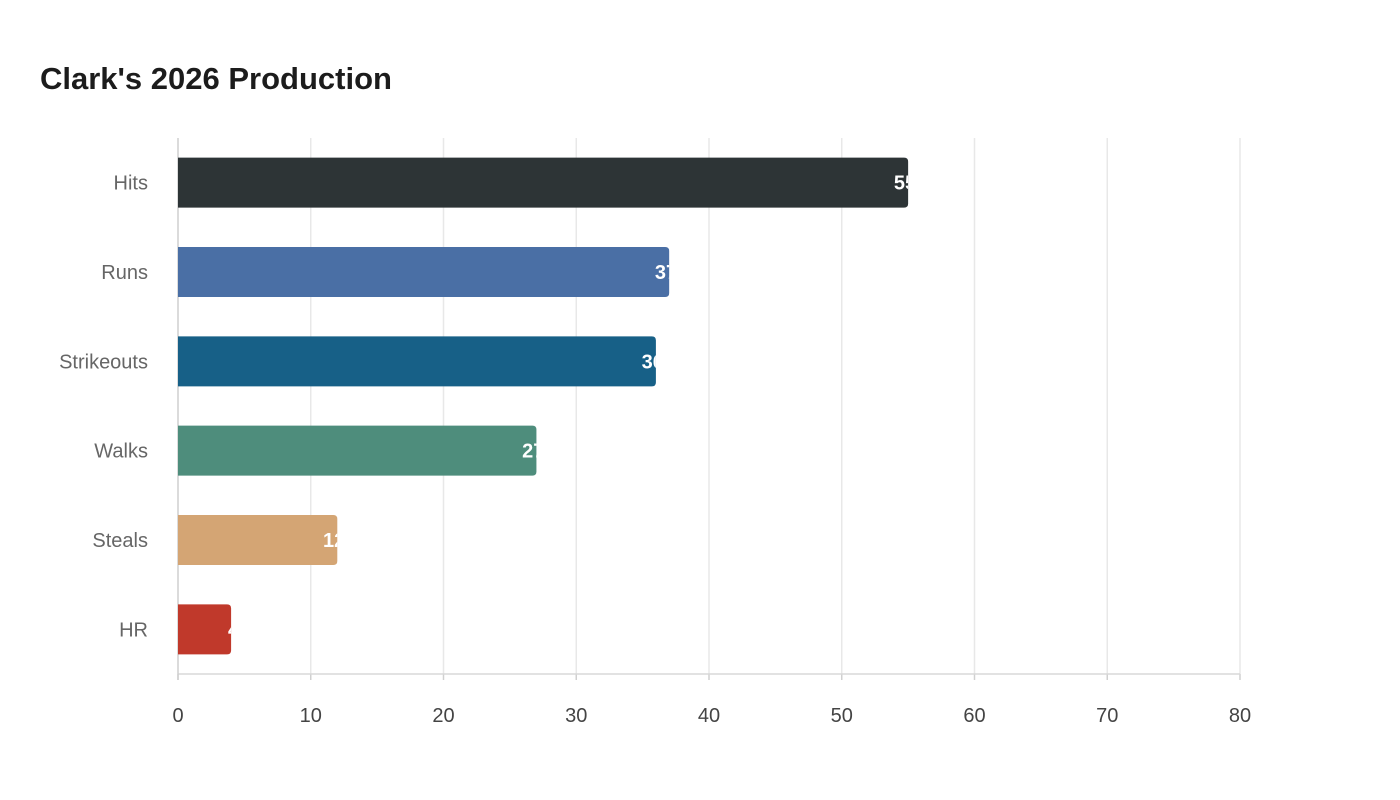 This screenshot has height=800, width=1400. I want to click on value-label-strikeouts: 36, so click(653, 362).